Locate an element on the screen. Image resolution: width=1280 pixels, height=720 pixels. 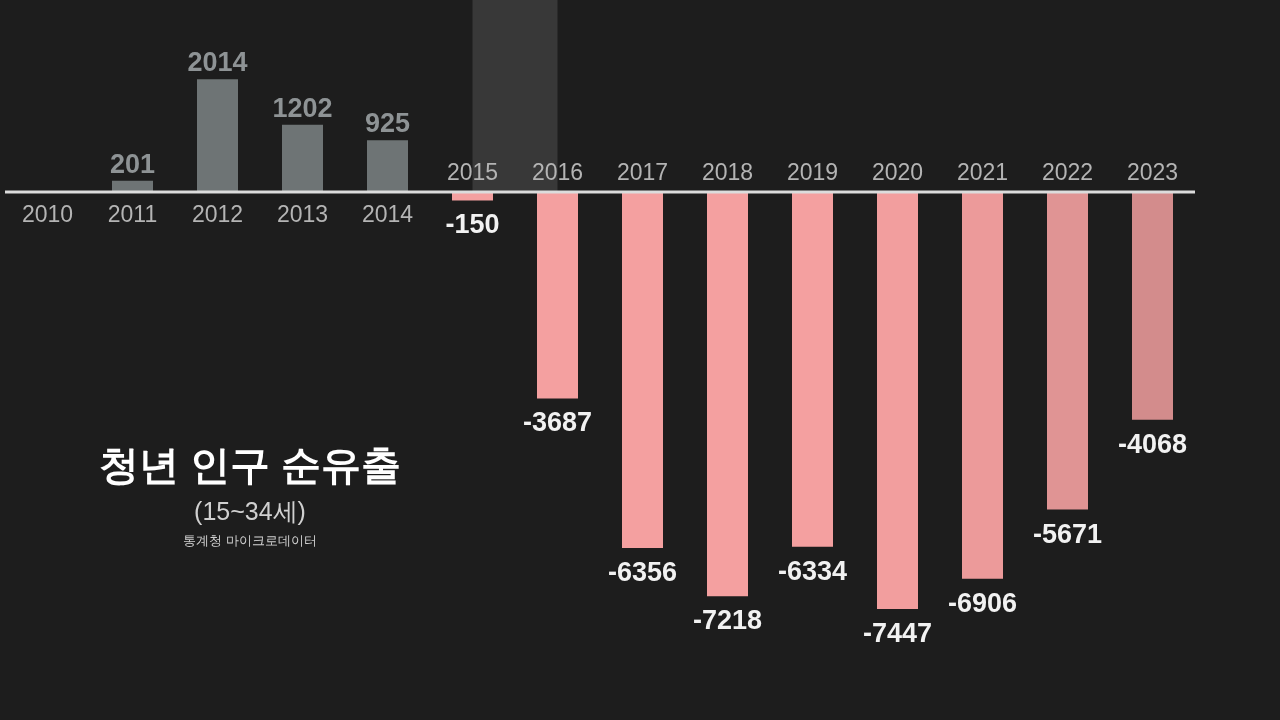
data-label: 2014 is located at coordinates (217, 62).